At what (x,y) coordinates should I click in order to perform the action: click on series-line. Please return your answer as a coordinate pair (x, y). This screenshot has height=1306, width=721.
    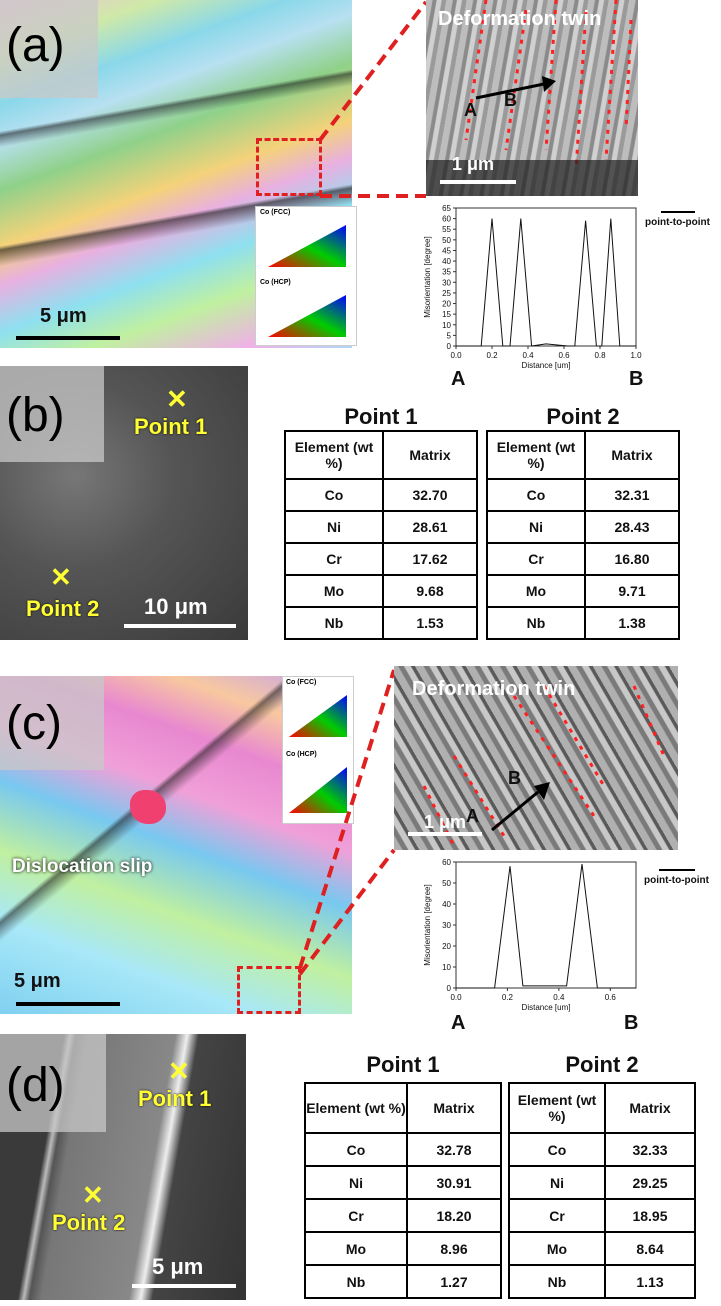
    Looking at the image, I should click on (546, 926).